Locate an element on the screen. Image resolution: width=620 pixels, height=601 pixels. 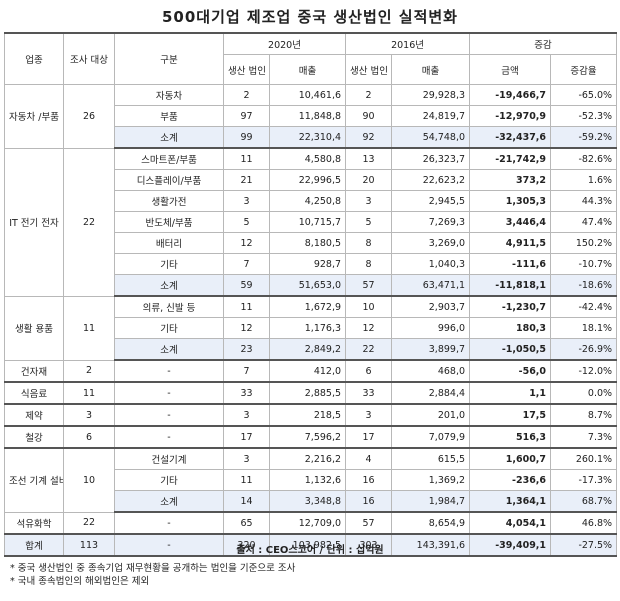
source-line: 출처 : CEO스코어 / 단위 : 십억원 is located at coordinates (310, 550).